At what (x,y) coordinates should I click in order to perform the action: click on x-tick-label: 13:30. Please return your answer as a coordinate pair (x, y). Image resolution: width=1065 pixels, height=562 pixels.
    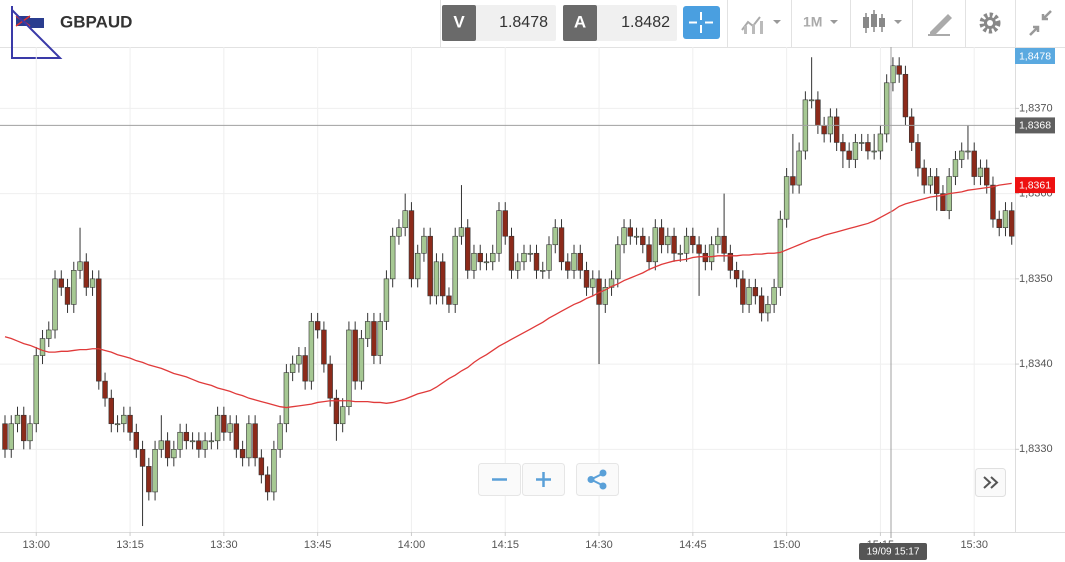
    Looking at the image, I should click on (224, 545).